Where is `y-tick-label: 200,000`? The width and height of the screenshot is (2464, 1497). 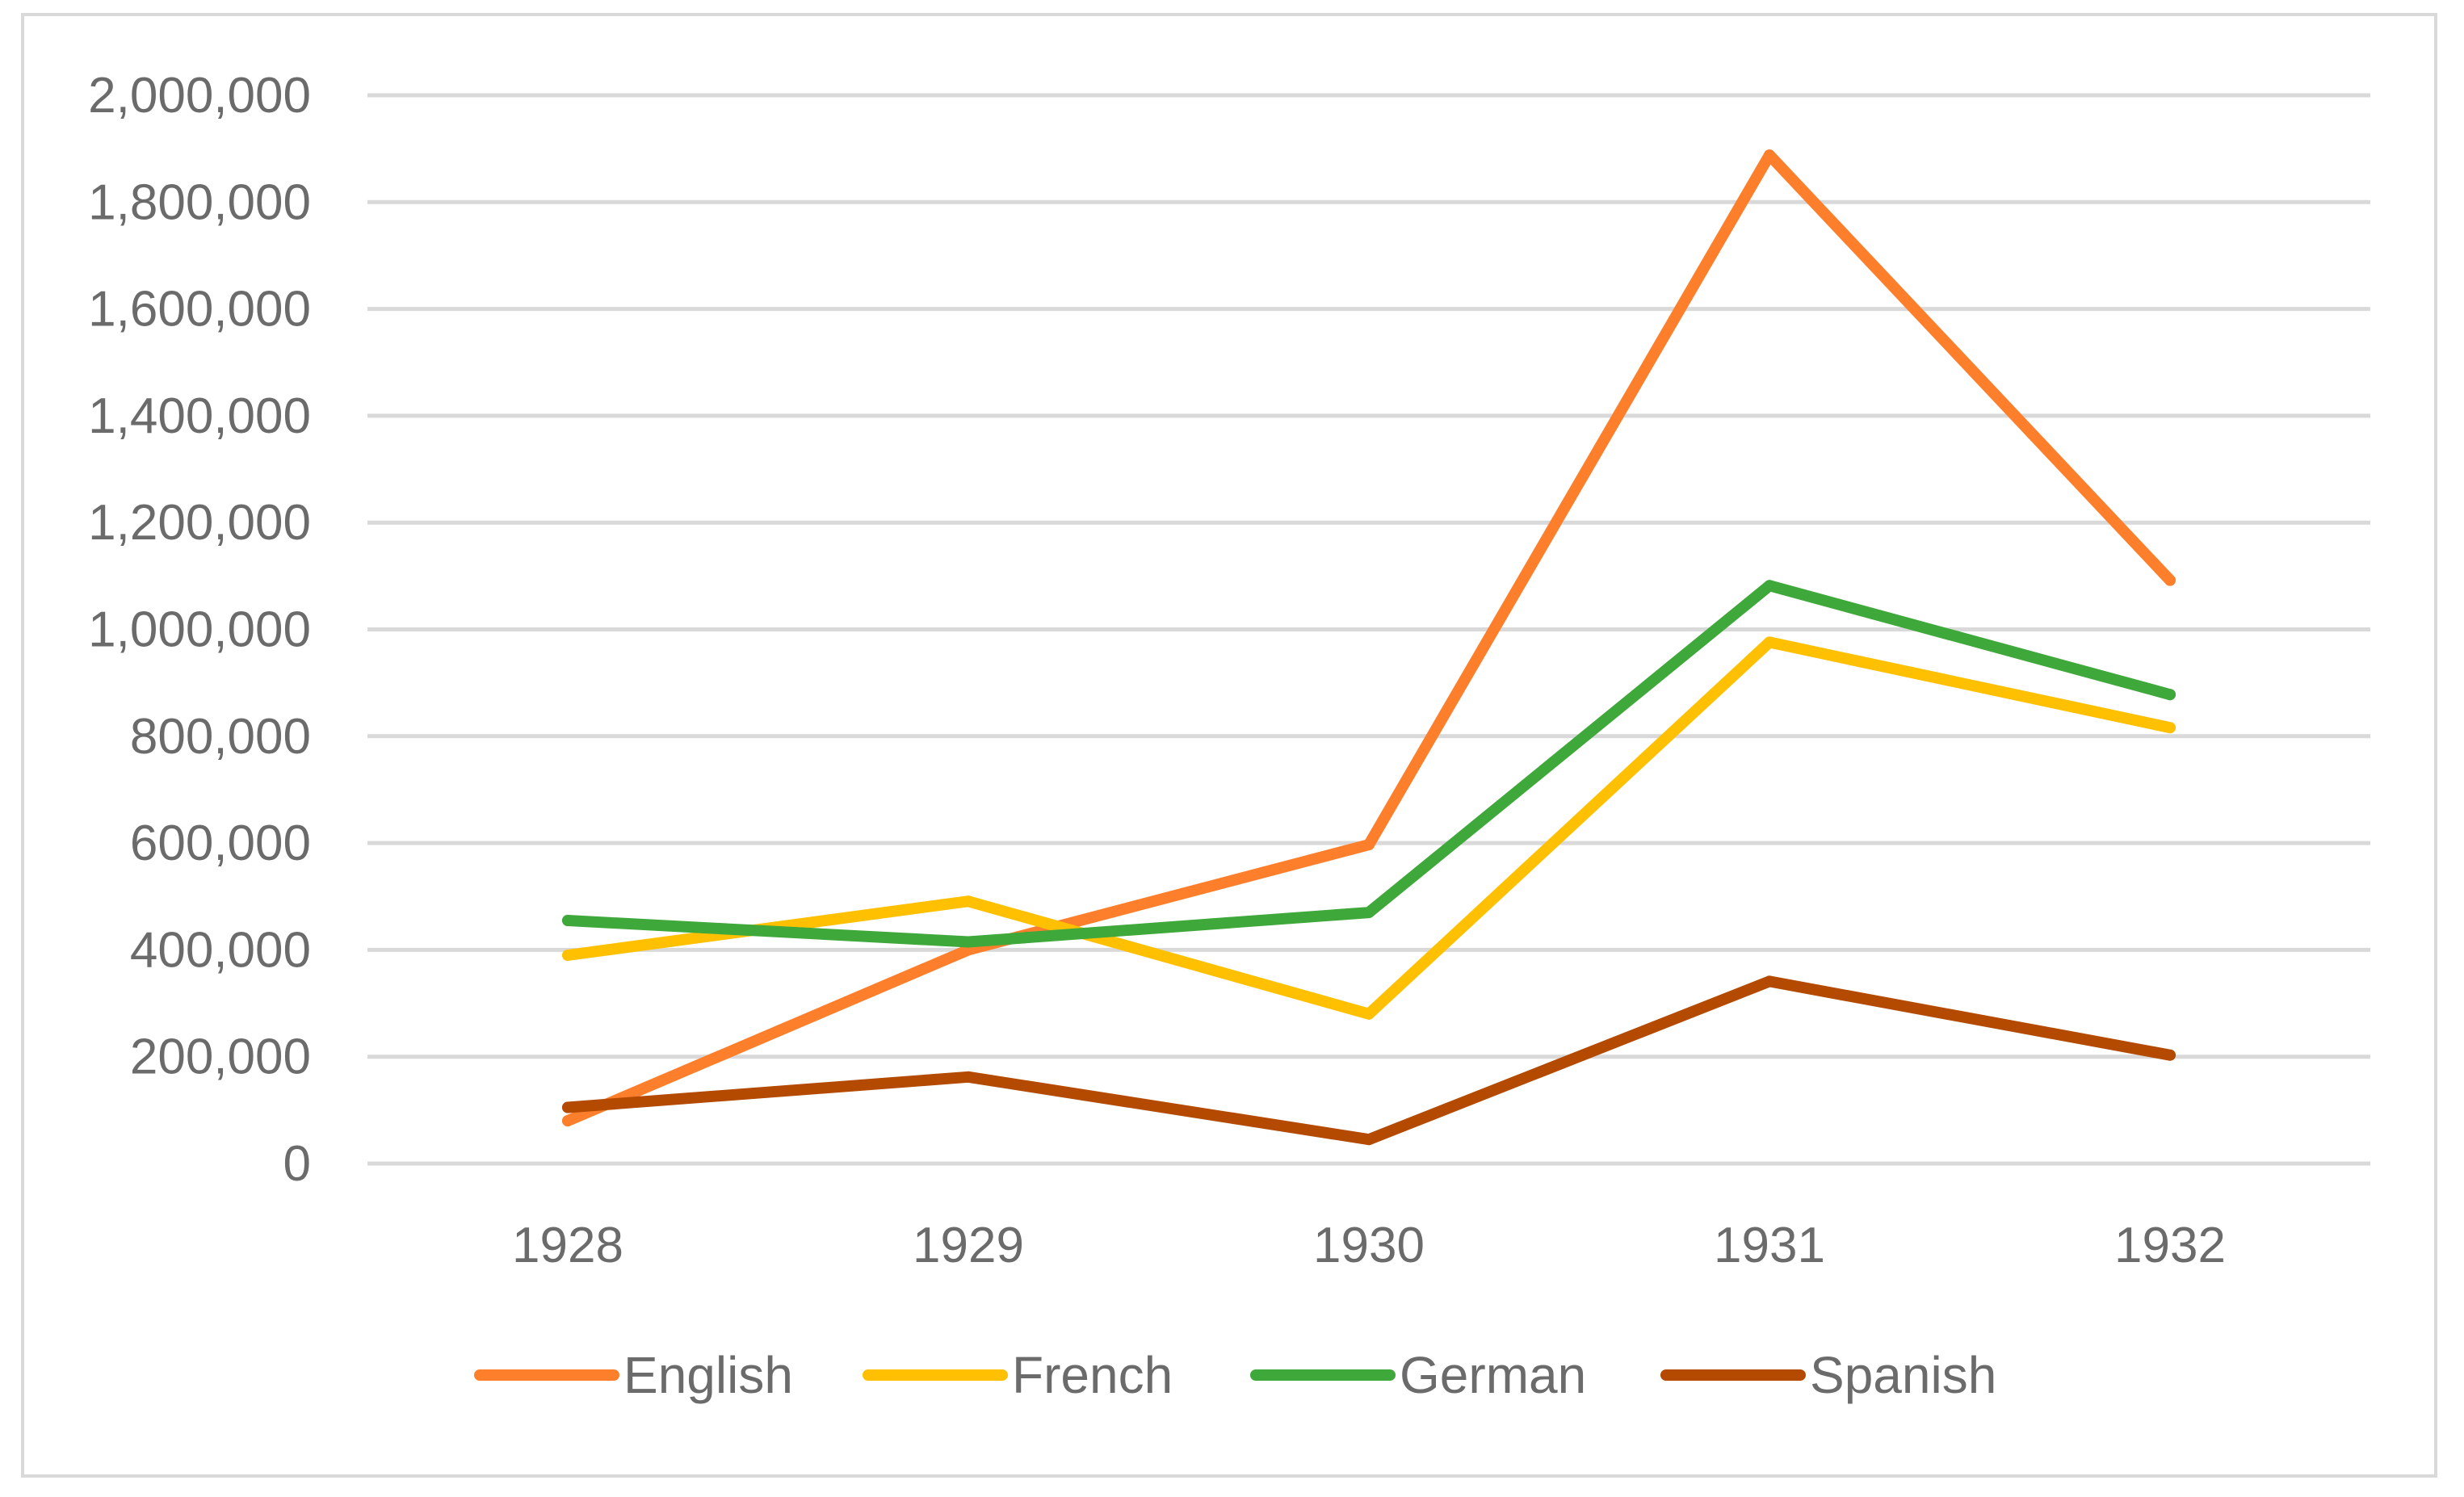
y-tick-label: 200,000 is located at coordinates (221, 1057).